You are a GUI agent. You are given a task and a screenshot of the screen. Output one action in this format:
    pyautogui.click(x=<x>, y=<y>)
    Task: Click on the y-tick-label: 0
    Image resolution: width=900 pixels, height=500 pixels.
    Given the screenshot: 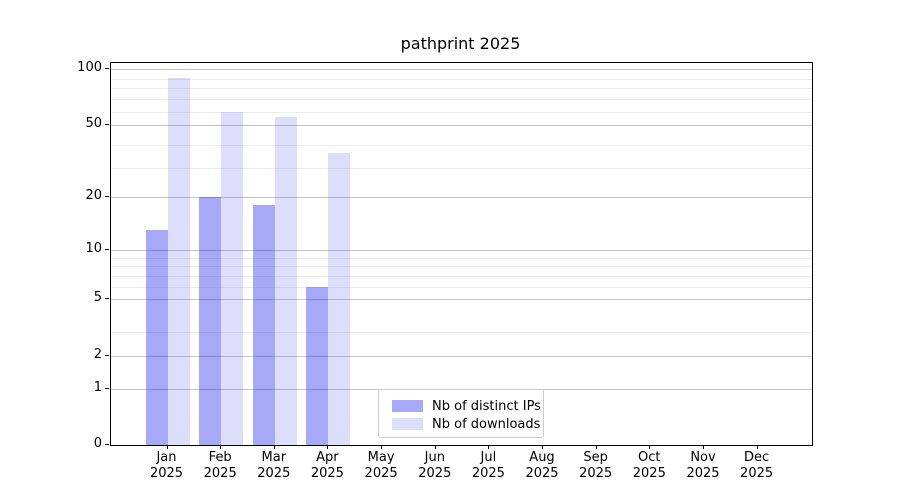 What is the action you would take?
    pyautogui.click(x=97, y=443)
    